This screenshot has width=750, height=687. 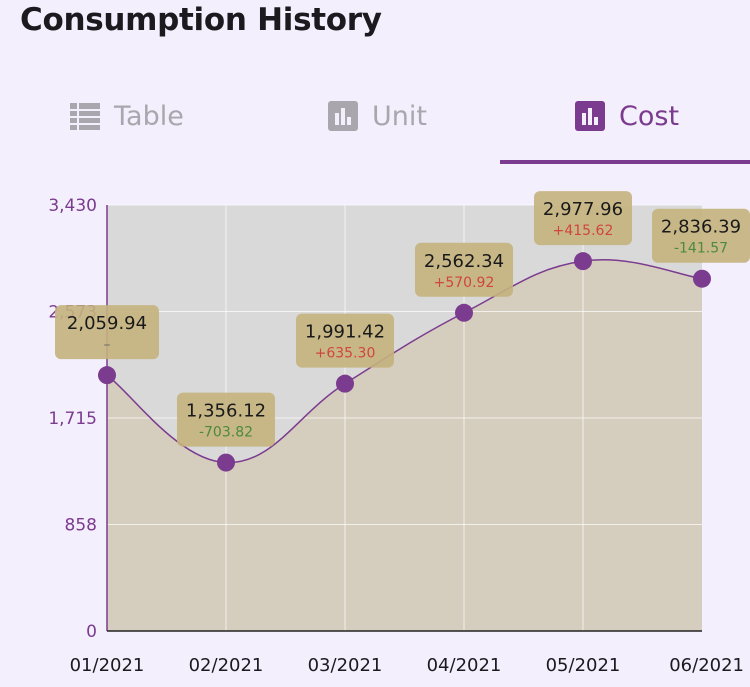 I want to click on x-tick-label: 05/2021, so click(x=583, y=665).